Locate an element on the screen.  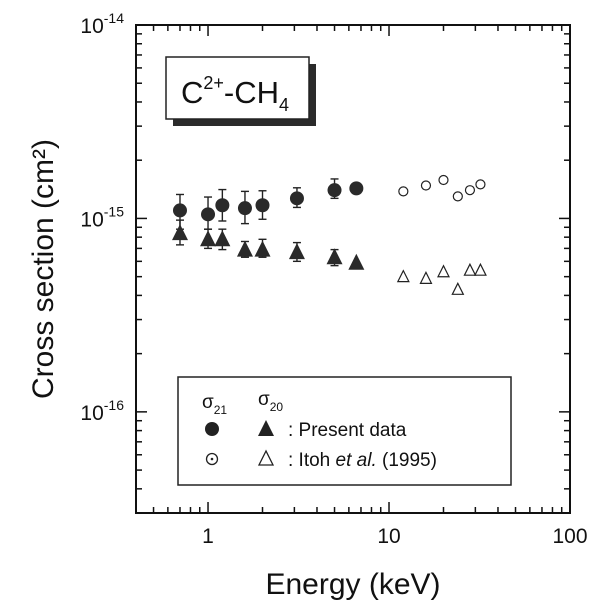
legend-box is located at coordinates (344, 431).